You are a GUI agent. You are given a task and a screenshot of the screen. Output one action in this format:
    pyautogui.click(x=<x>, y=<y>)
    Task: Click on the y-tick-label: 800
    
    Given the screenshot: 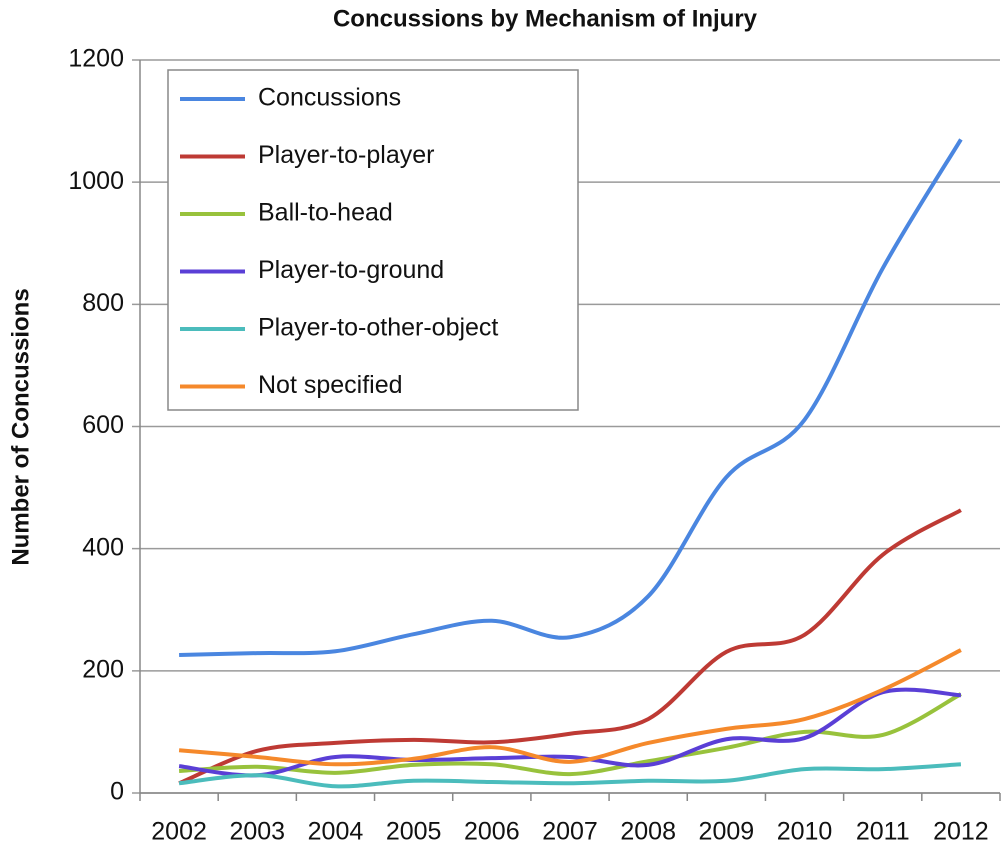 What is the action you would take?
    pyautogui.click(x=103, y=303)
    